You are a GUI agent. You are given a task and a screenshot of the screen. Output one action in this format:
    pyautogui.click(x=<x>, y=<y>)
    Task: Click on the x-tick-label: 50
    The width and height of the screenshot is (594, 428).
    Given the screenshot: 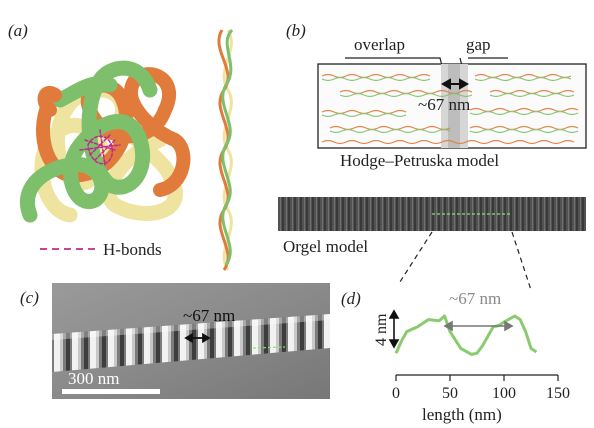 What is the action you would take?
    pyautogui.click(x=450, y=393)
    